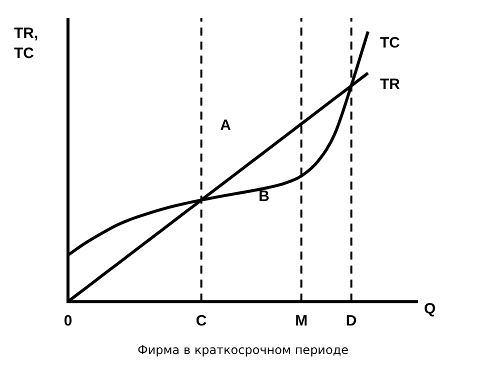  What do you see at coordinates (201, 321) in the screenshot?
I see `x-tick-label: C` at bounding box center [201, 321].